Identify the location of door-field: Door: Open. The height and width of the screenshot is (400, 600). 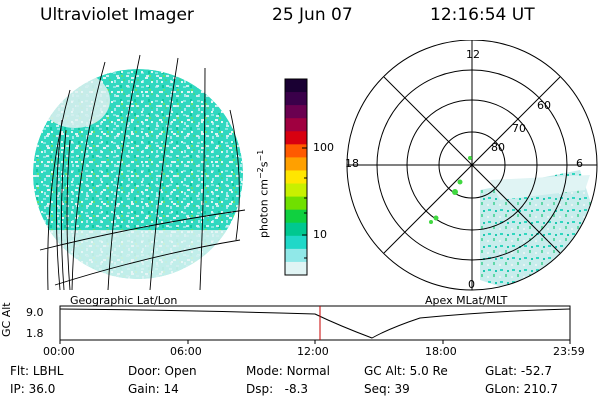
(162, 371).